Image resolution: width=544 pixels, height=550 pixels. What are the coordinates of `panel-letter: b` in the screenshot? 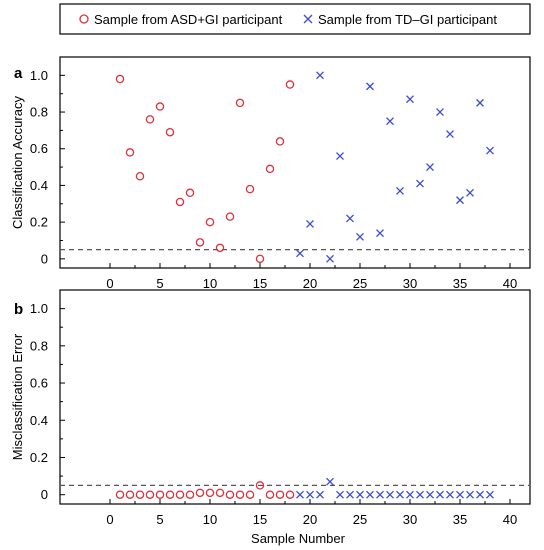 It's located at (18, 309).